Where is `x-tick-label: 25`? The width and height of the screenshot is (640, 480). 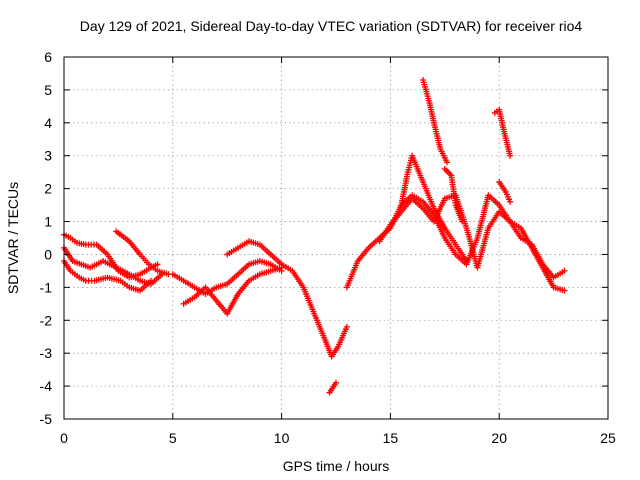 x-tick-label: 25 is located at coordinates (608, 438).